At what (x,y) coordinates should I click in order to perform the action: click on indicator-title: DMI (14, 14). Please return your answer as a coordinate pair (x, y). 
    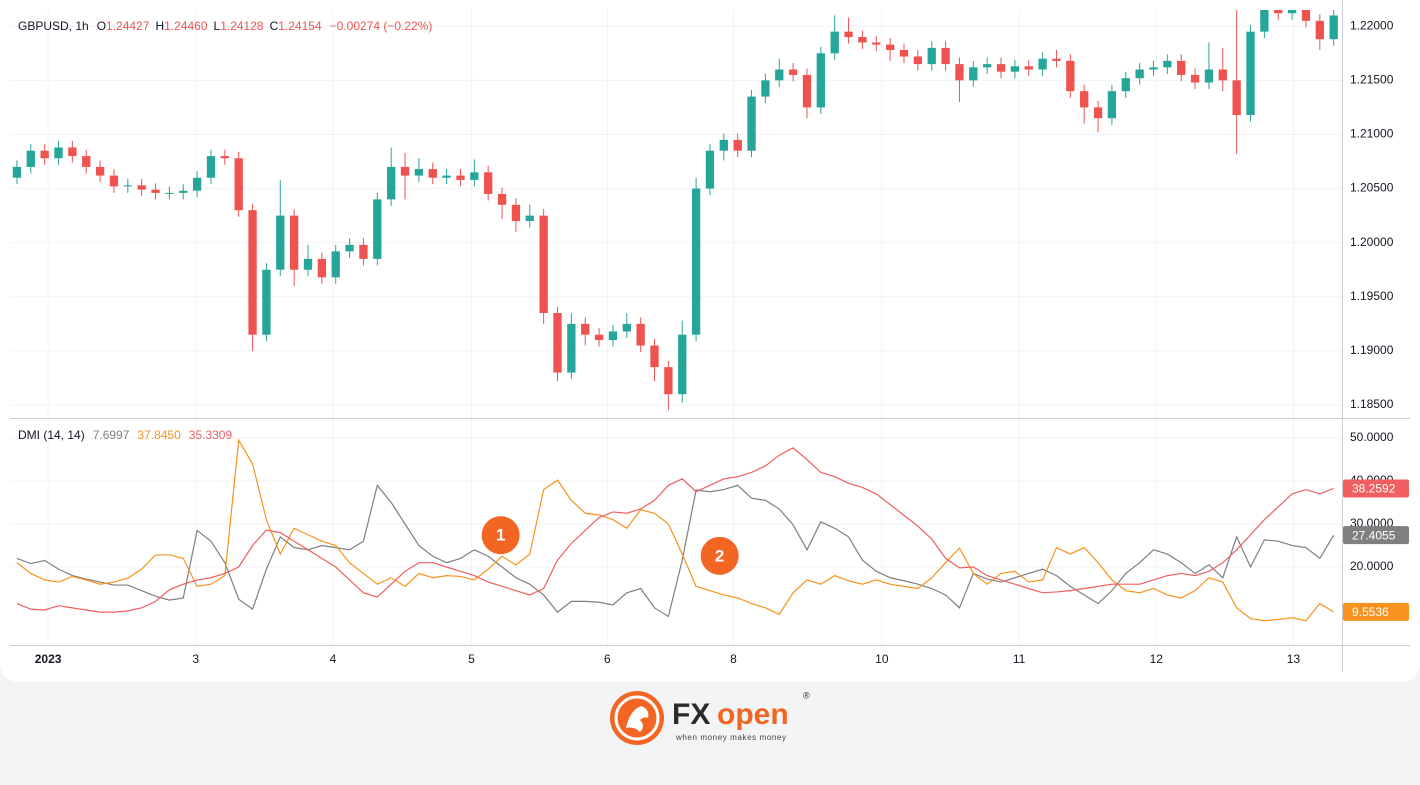
    Looking at the image, I should click on (51, 435).